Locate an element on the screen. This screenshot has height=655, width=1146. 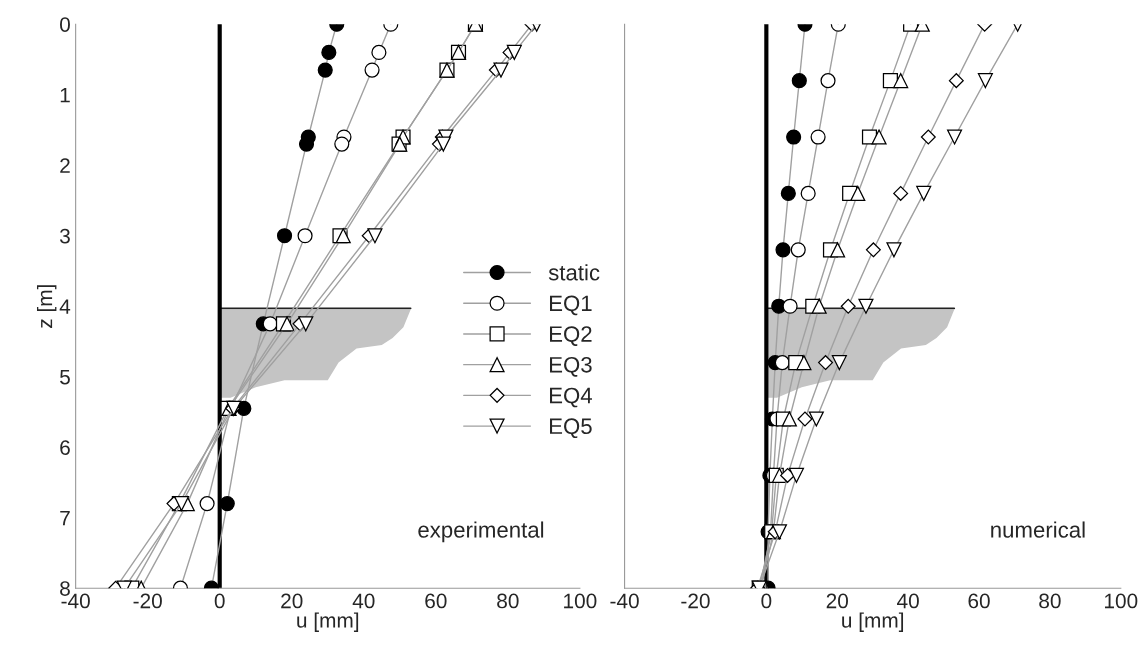
y-tick-label: 6 is located at coordinates (65, 447).